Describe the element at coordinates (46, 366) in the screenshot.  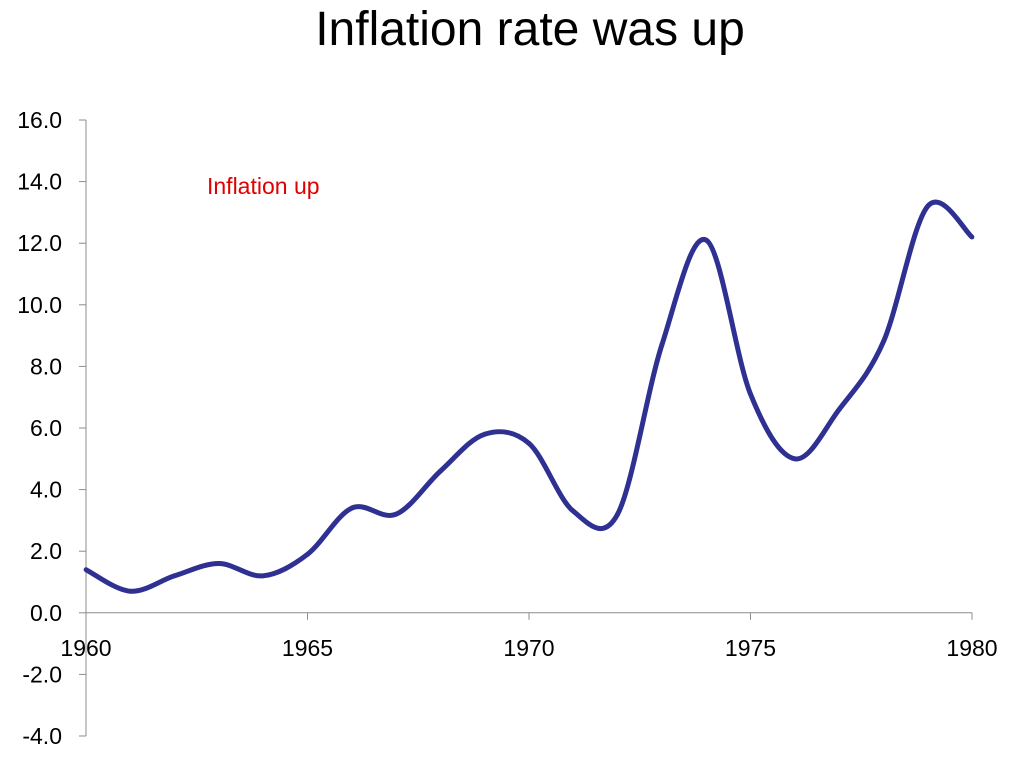
I see `y-tick-label: 8.0` at that location.